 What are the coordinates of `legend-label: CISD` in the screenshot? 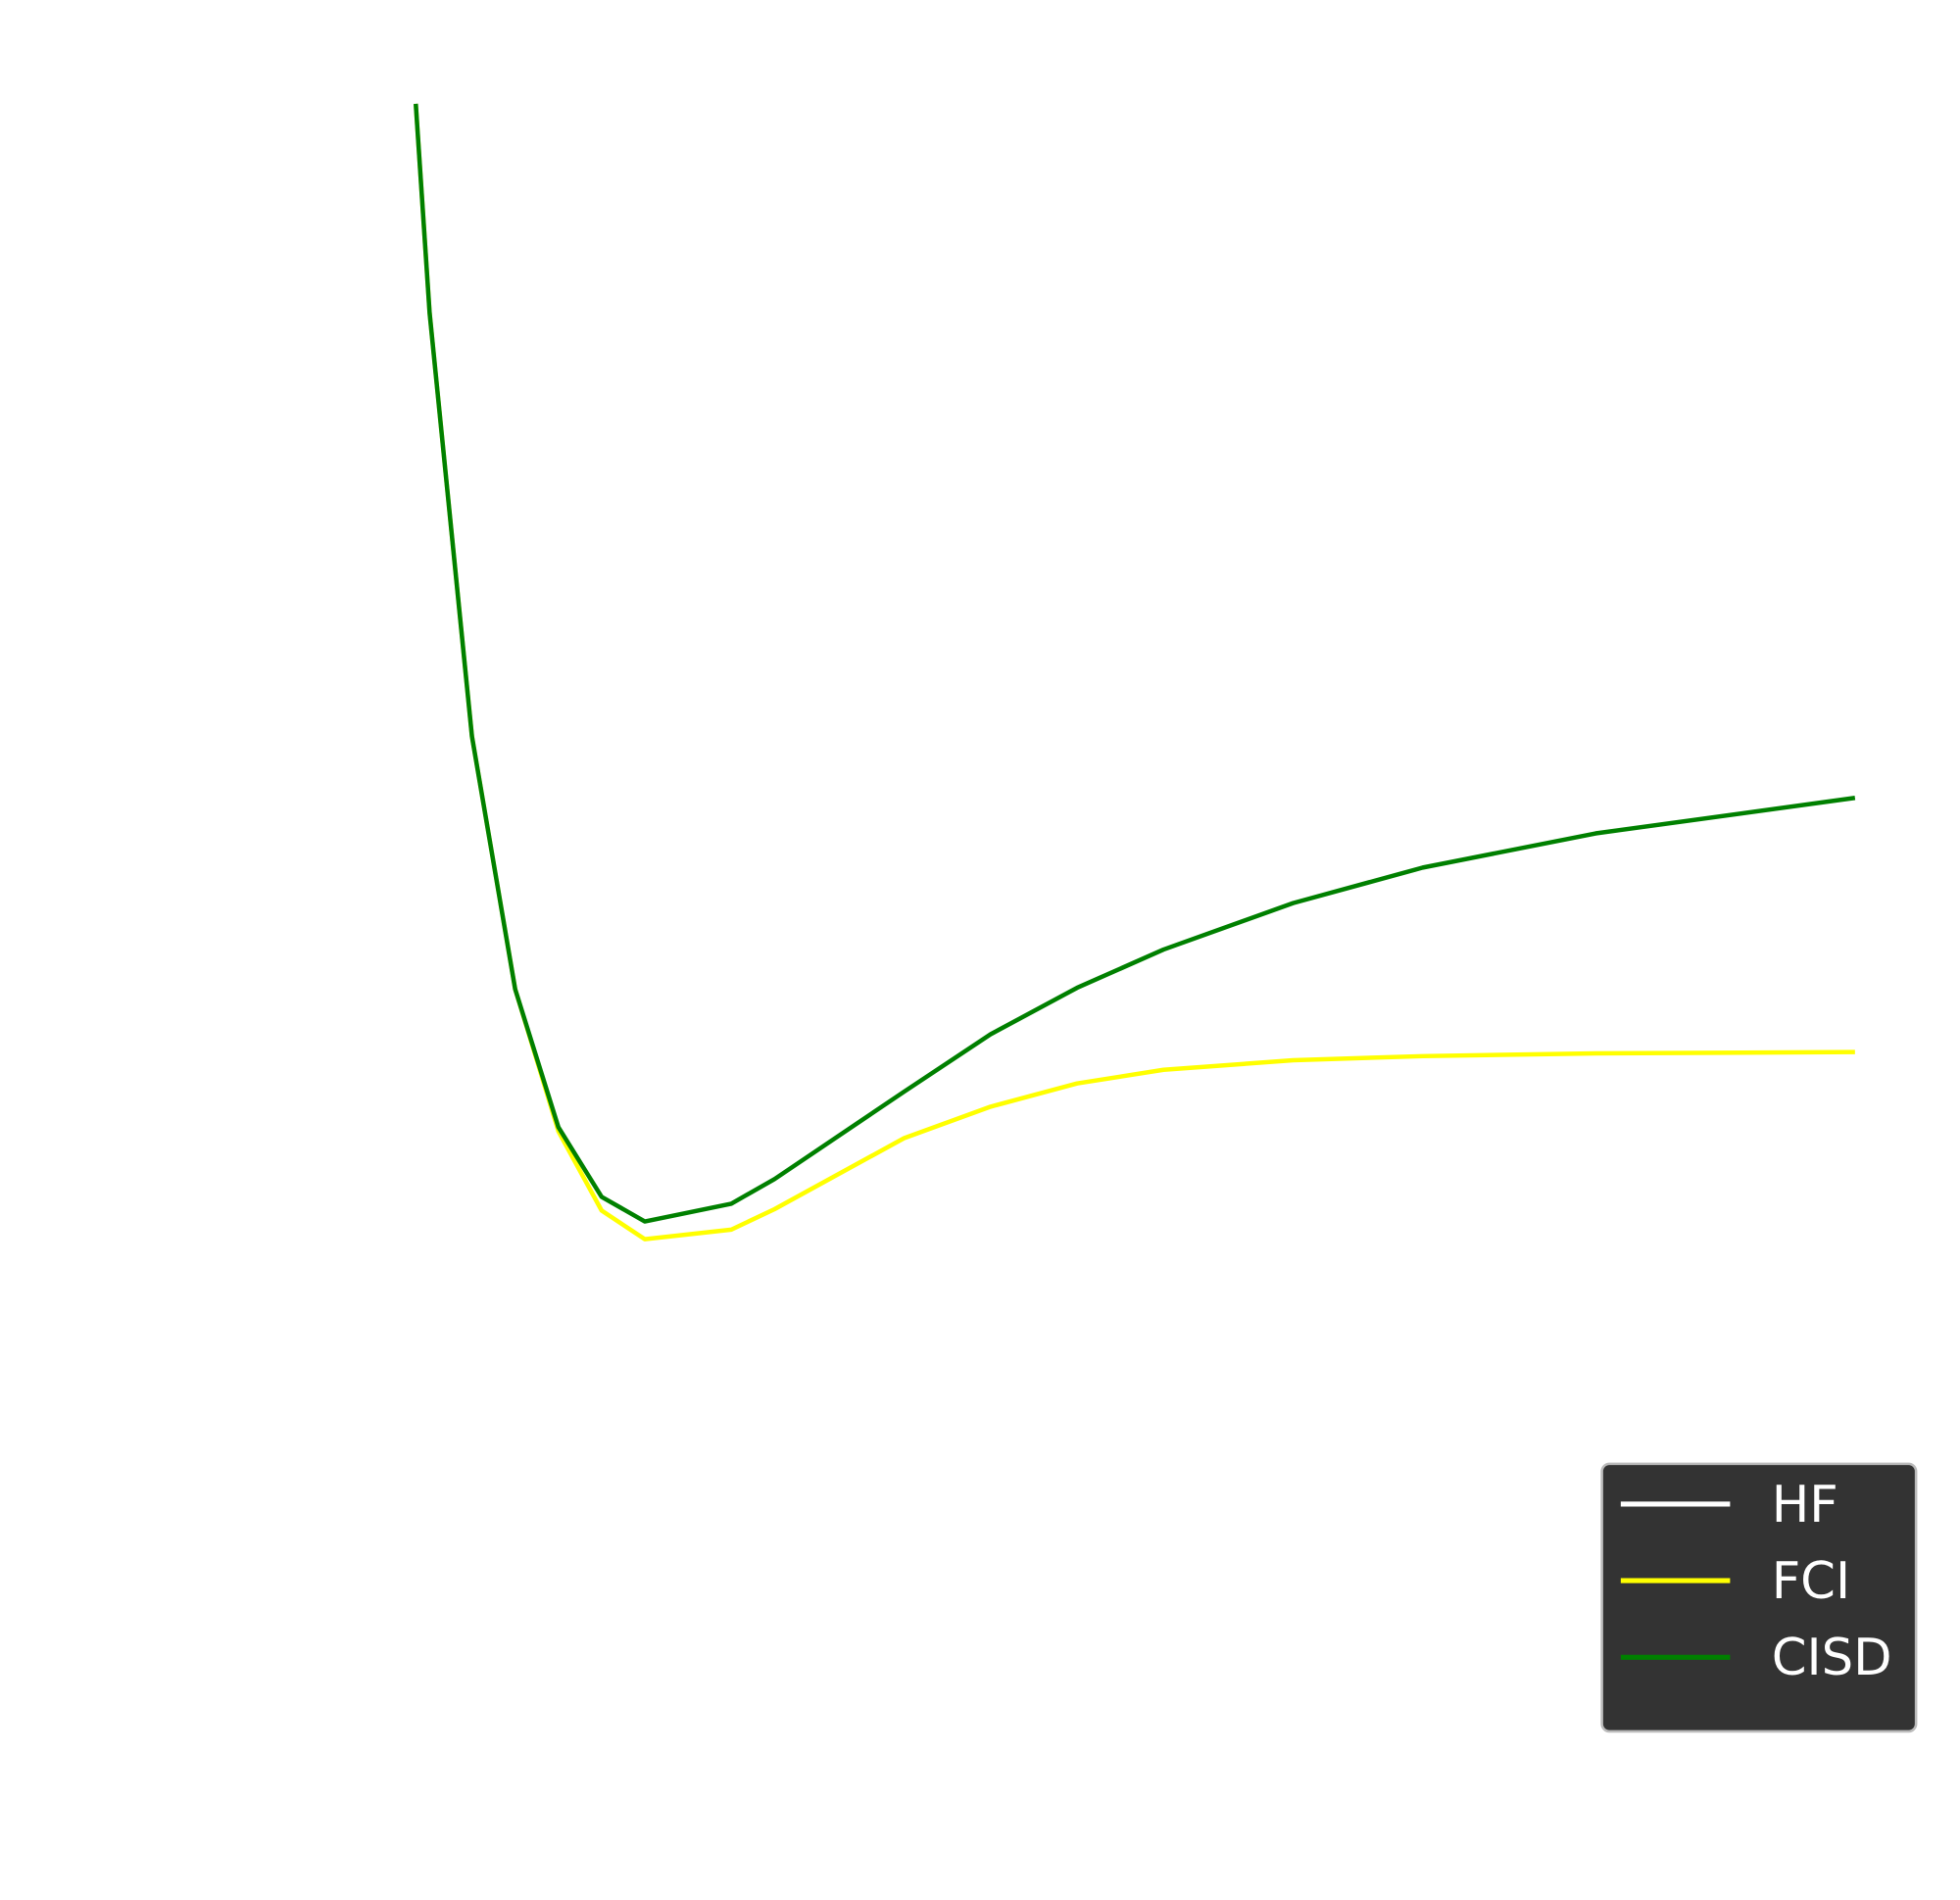 It's located at (1832, 1658).